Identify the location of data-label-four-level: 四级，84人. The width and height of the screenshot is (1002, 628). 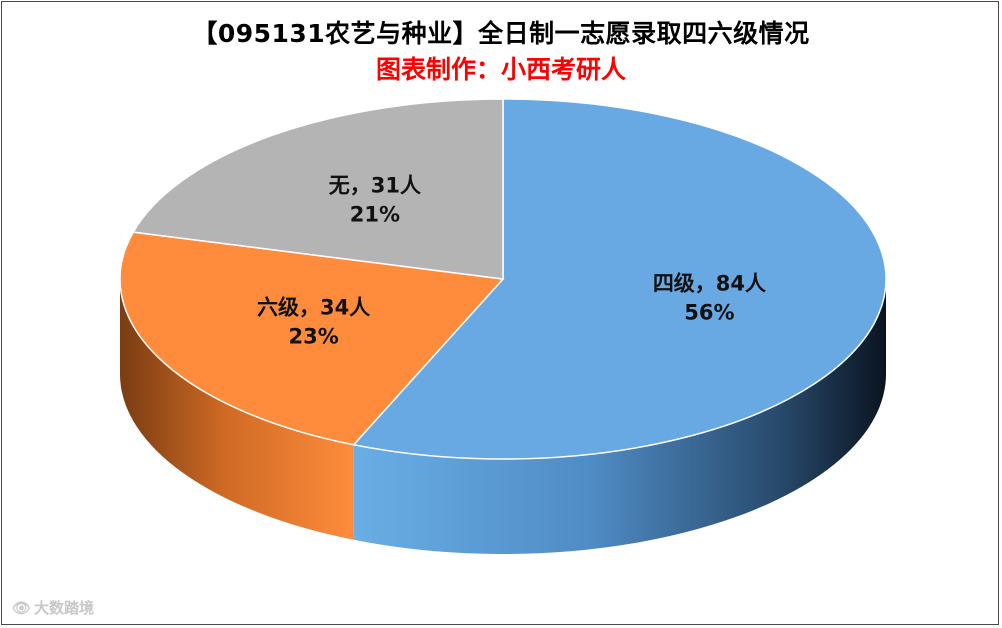
(709, 284).